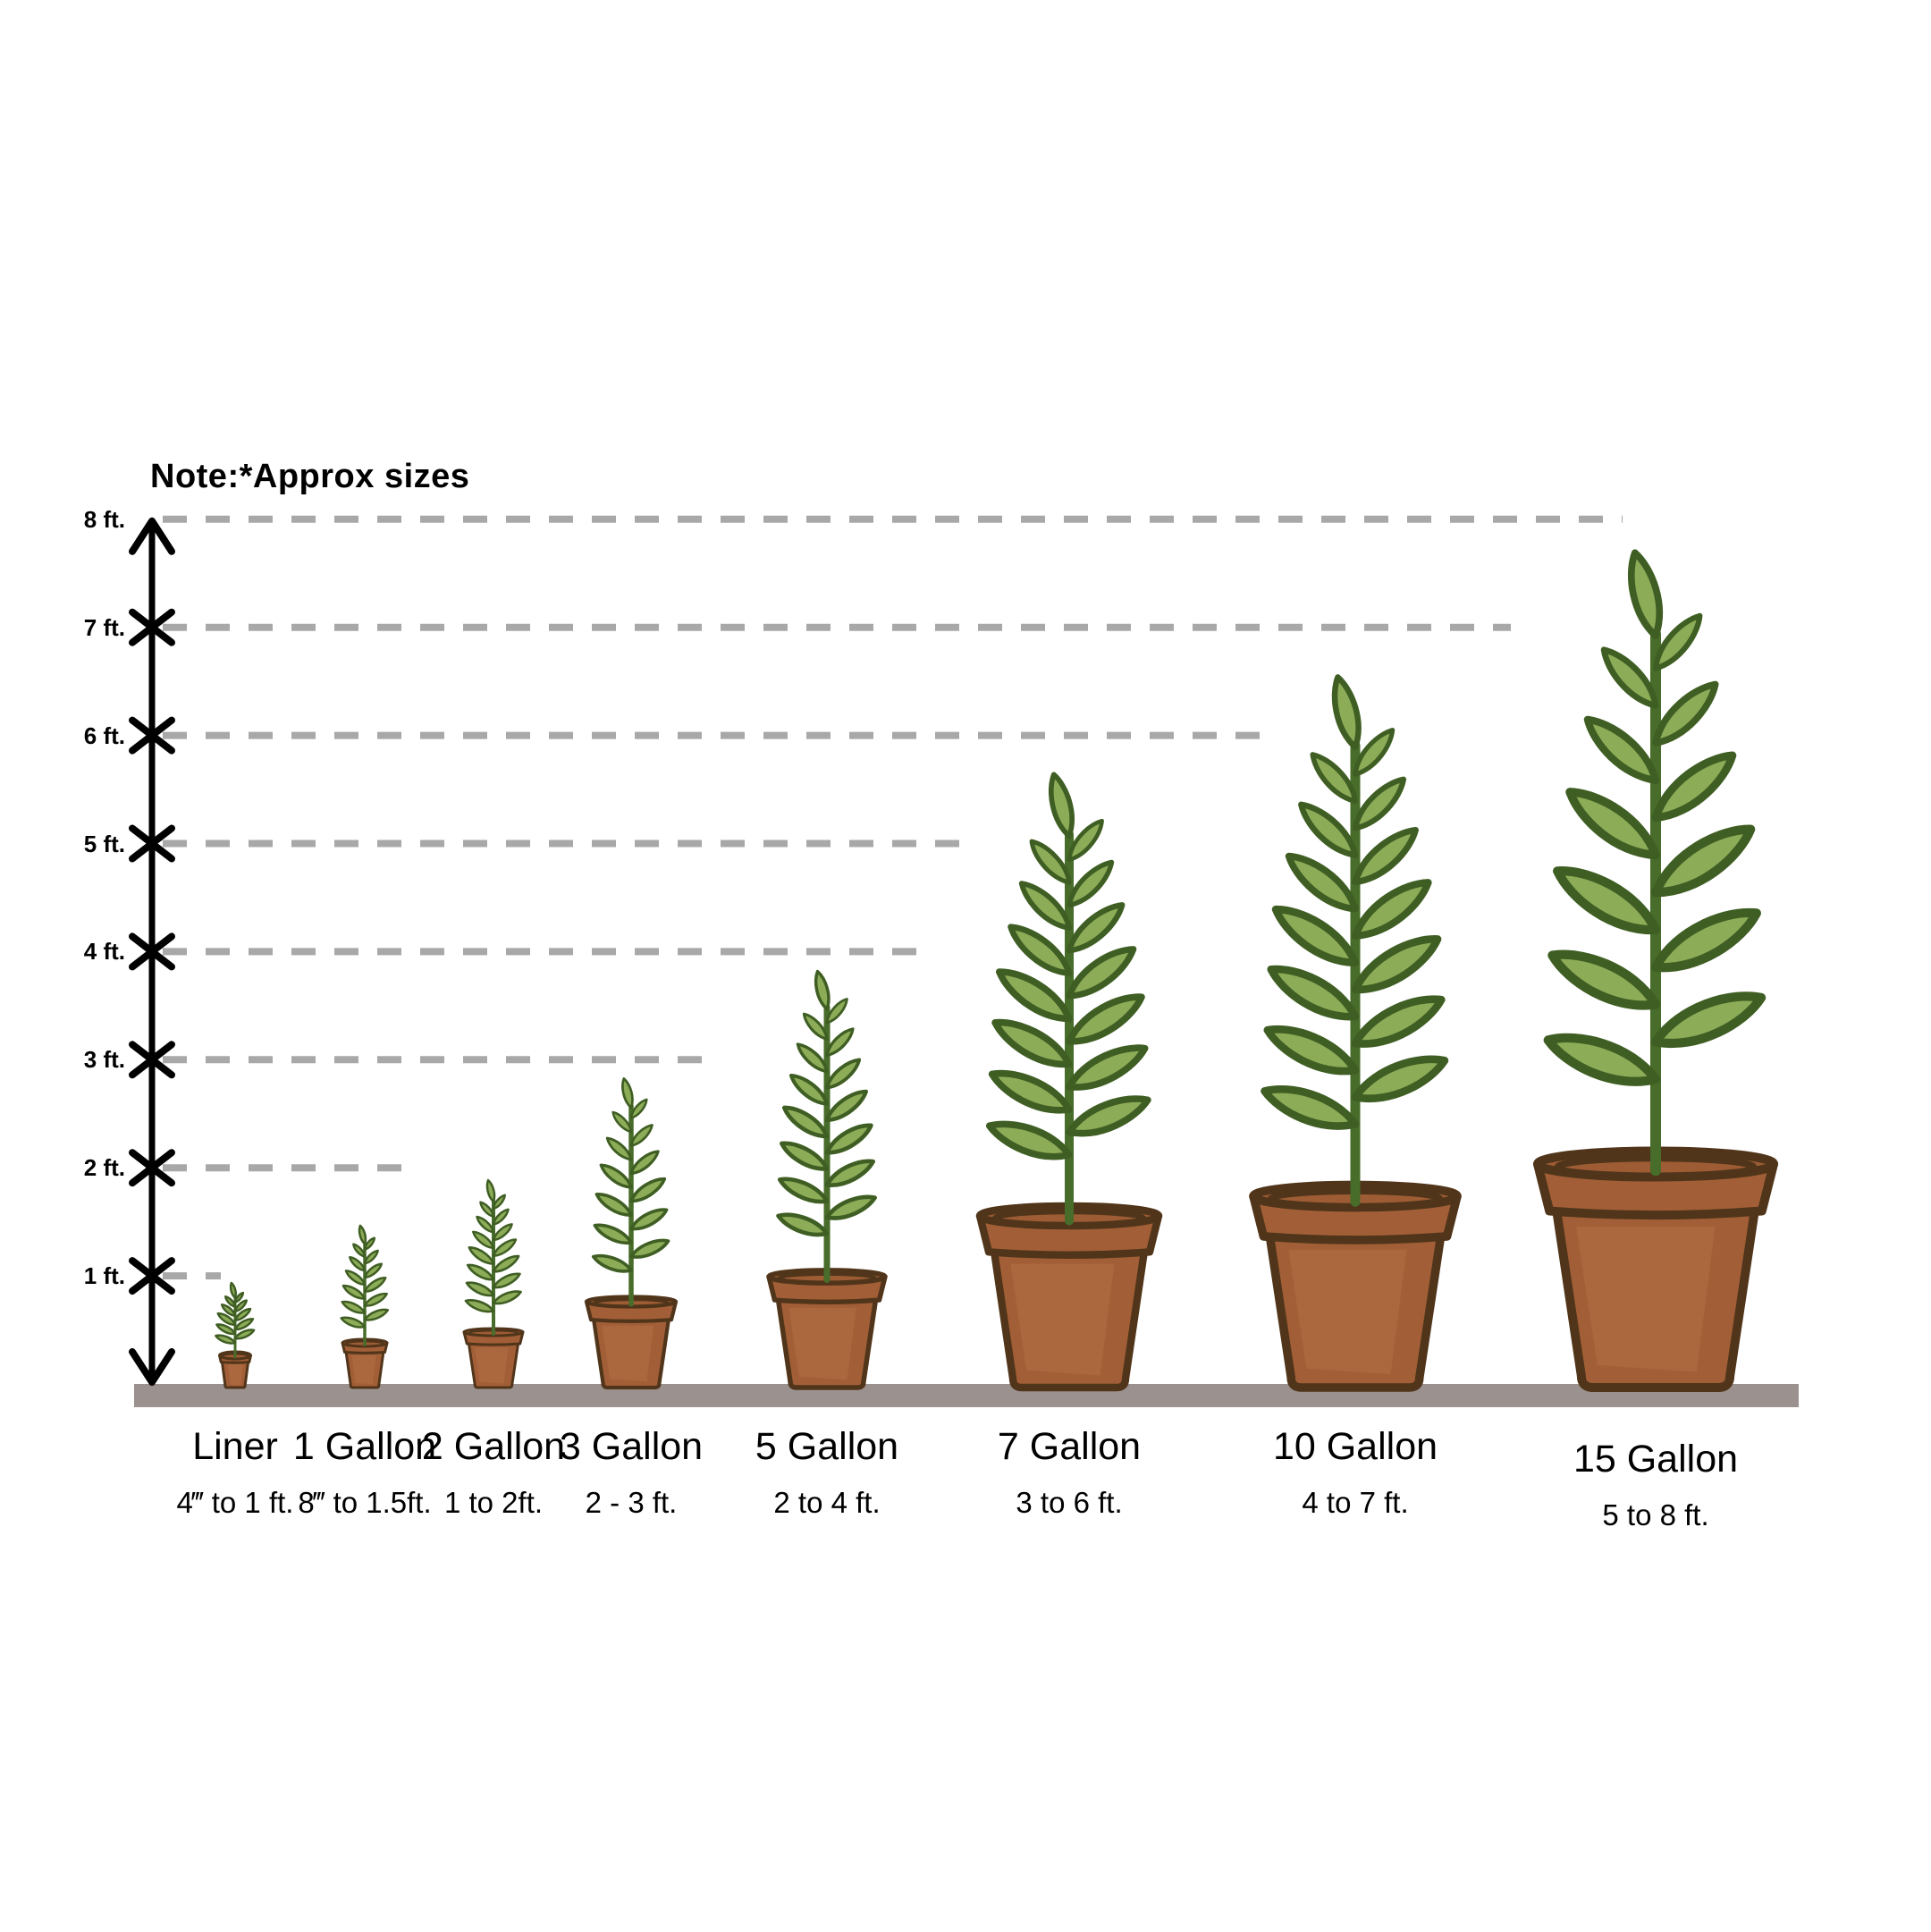  What do you see at coordinates (235, 1502) in the screenshot?
I see `plant-size-label-liner: 4‴ to 1 ft.` at bounding box center [235, 1502].